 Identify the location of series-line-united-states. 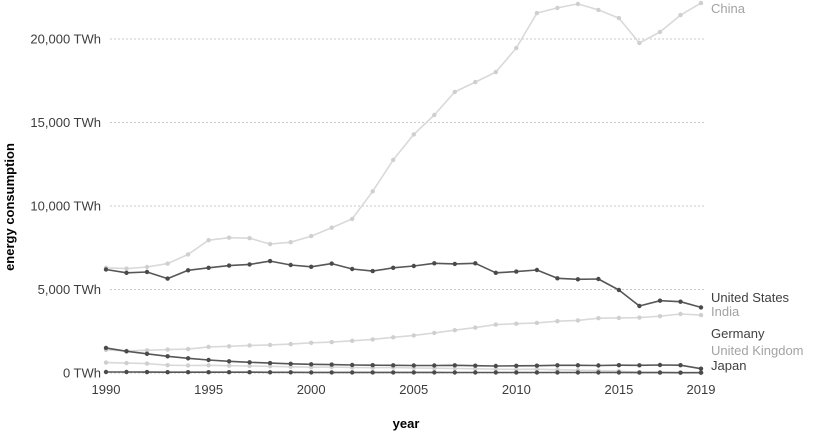
(403, 284).